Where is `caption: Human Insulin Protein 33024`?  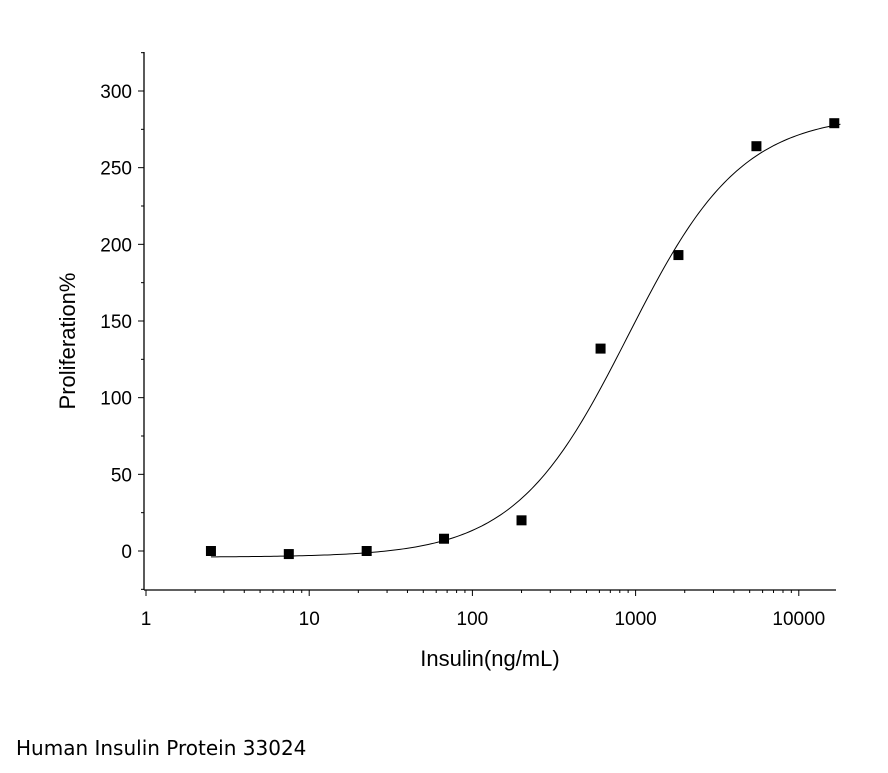
caption: Human Insulin Protein 33024 is located at coordinates (161, 748).